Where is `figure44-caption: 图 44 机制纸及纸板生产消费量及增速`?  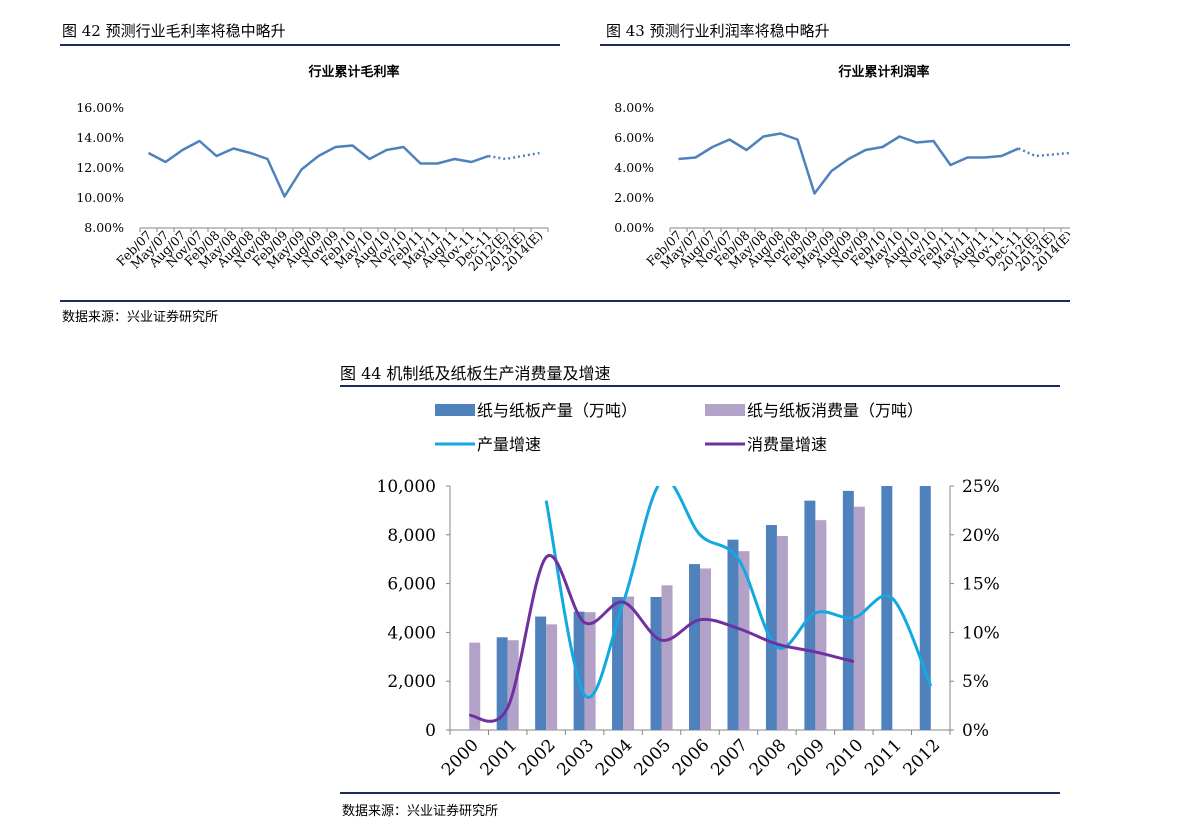 figure44-caption: 图 44 机制纸及纸板生产消费量及增速 is located at coordinates (475, 373).